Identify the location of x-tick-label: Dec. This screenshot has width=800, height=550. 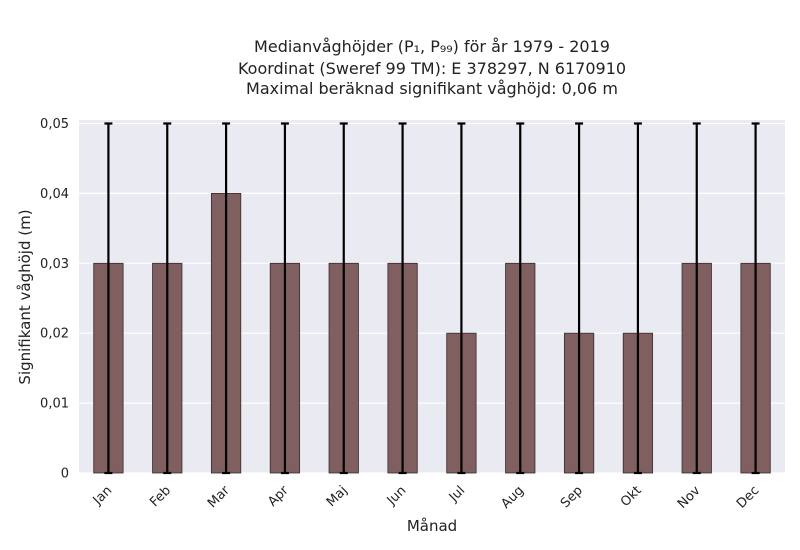
(748, 497).